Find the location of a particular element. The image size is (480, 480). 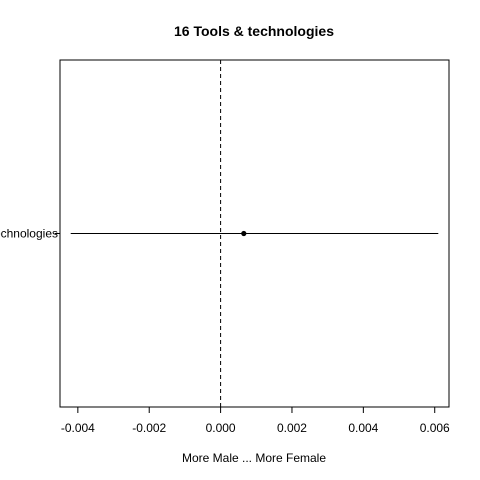

x-tick-label: -0.004 is located at coordinates (78, 428).